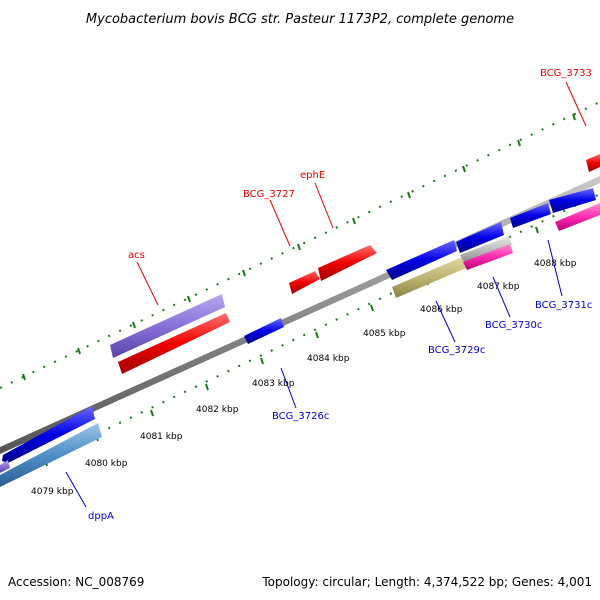 The height and width of the screenshot is (600, 600). What do you see at coordinates (421, 260) in the screenshot?
I see `gene-reverse-arrow-a` at bounding box center [421, 260].